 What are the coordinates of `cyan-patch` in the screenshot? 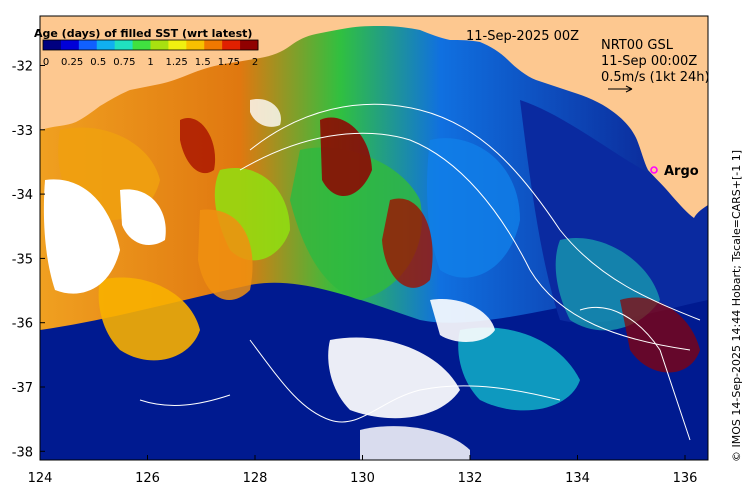 It's located at (519, 369).